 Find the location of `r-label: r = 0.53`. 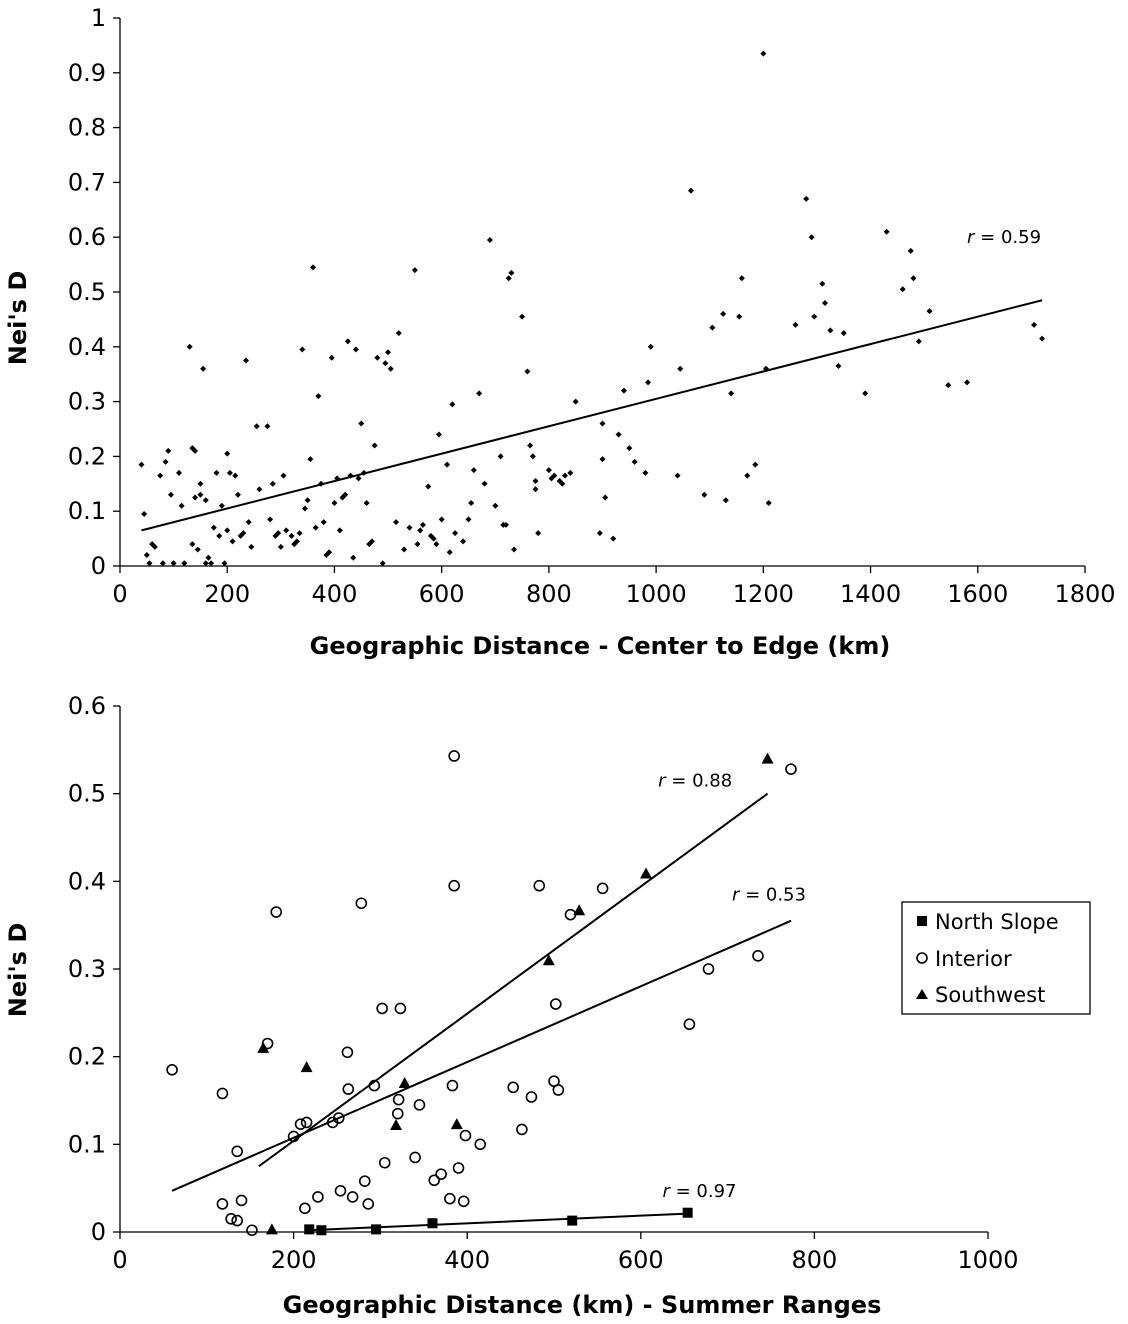

r-label: r = 0.53 is located at coordinates (769, 894).